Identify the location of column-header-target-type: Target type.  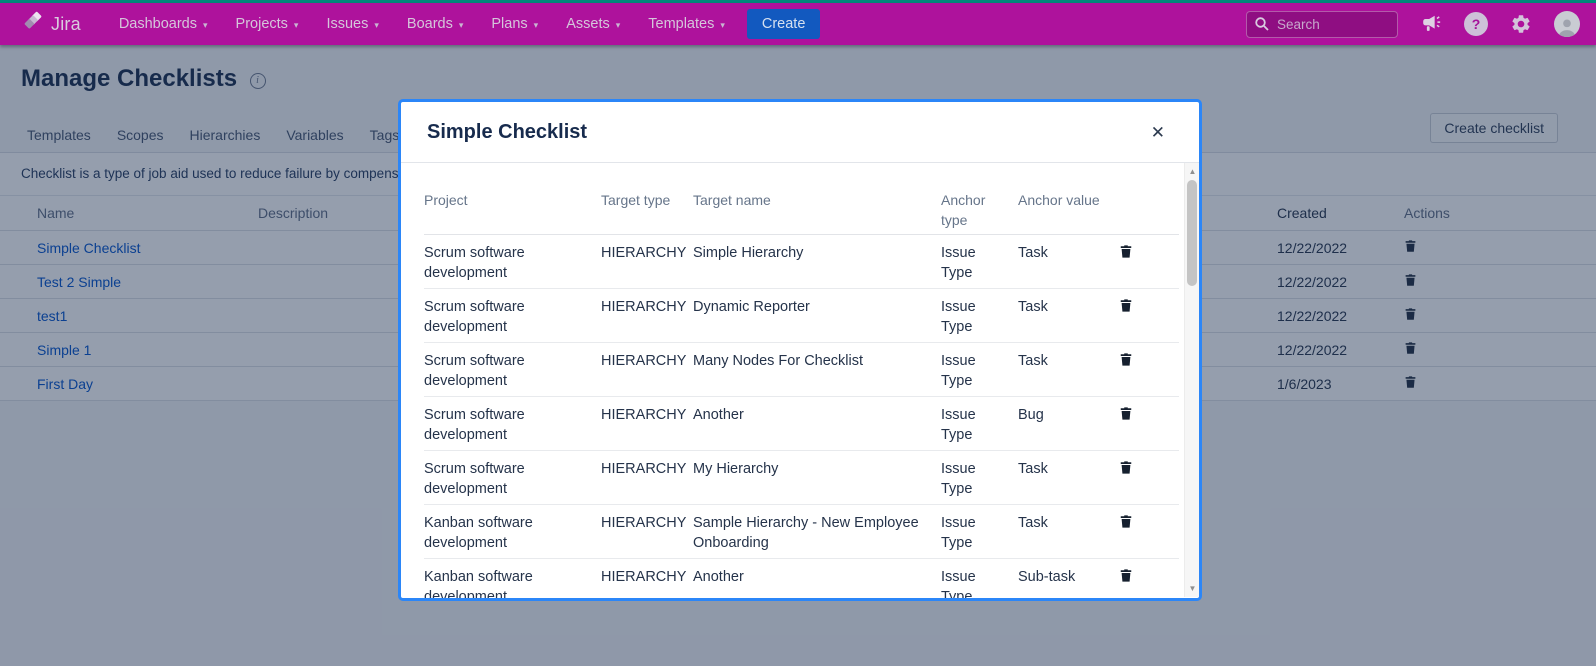
(636, 200).